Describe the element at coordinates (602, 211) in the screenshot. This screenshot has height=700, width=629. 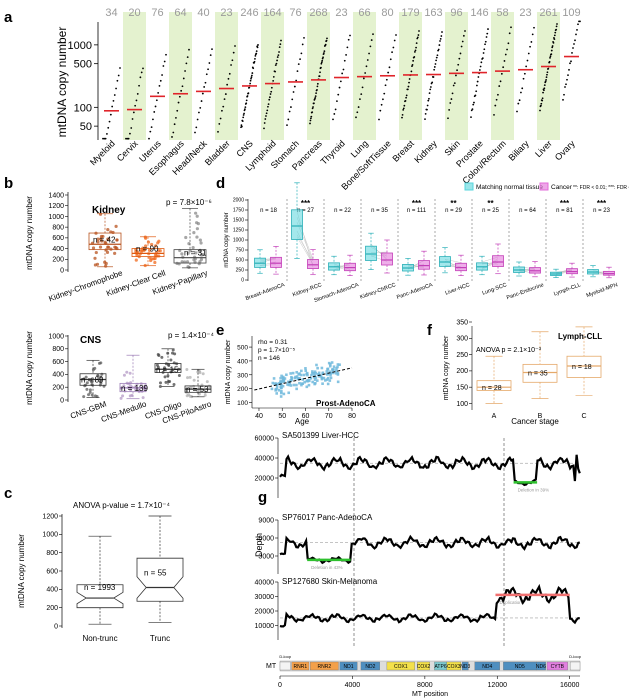
I see `count-label: n = 23` at that location.